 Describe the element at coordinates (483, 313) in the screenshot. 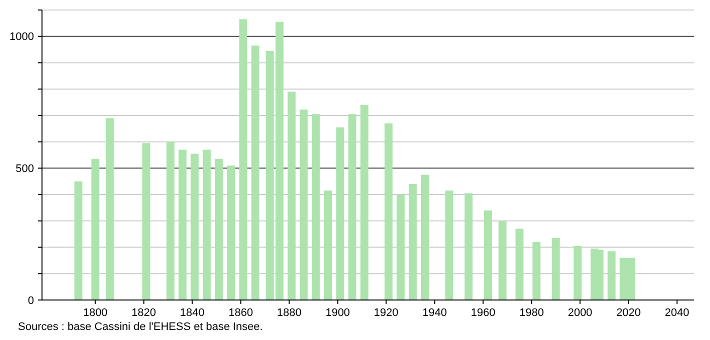

I see `x-tick-label: 1960` at that location.